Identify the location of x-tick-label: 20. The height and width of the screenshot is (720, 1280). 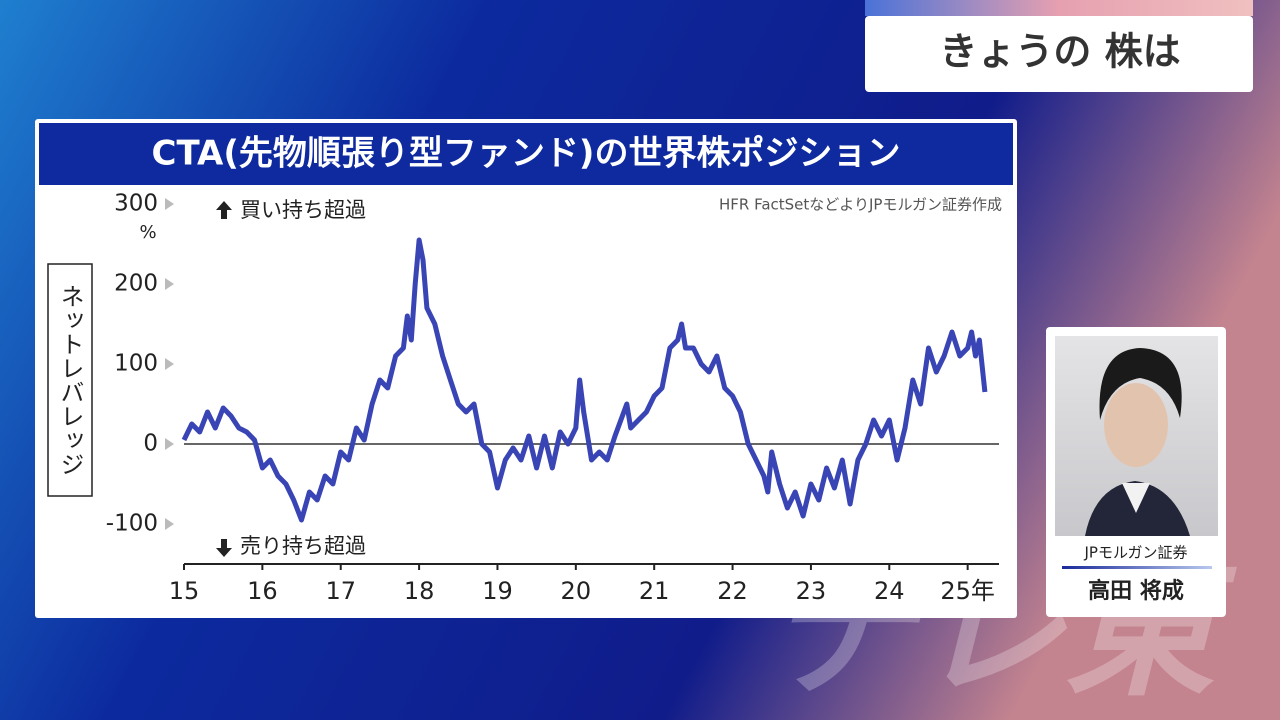
(576, 591).